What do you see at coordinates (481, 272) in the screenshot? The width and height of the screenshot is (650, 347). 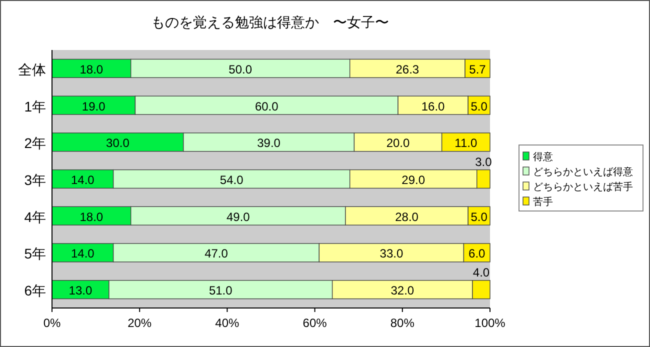 I see `data-label: 4.0` at bounding box center [481, 272].